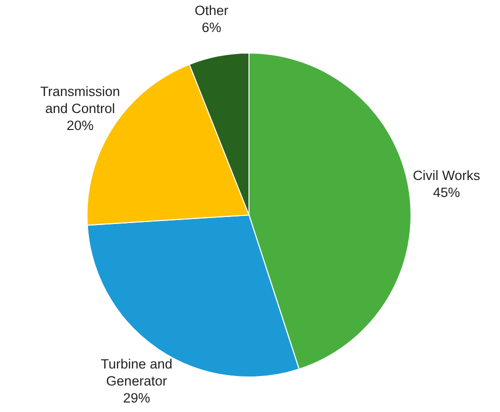 This screenshot has height=412, width=500. I want to click on data-label: 29%, so click(136, 397).